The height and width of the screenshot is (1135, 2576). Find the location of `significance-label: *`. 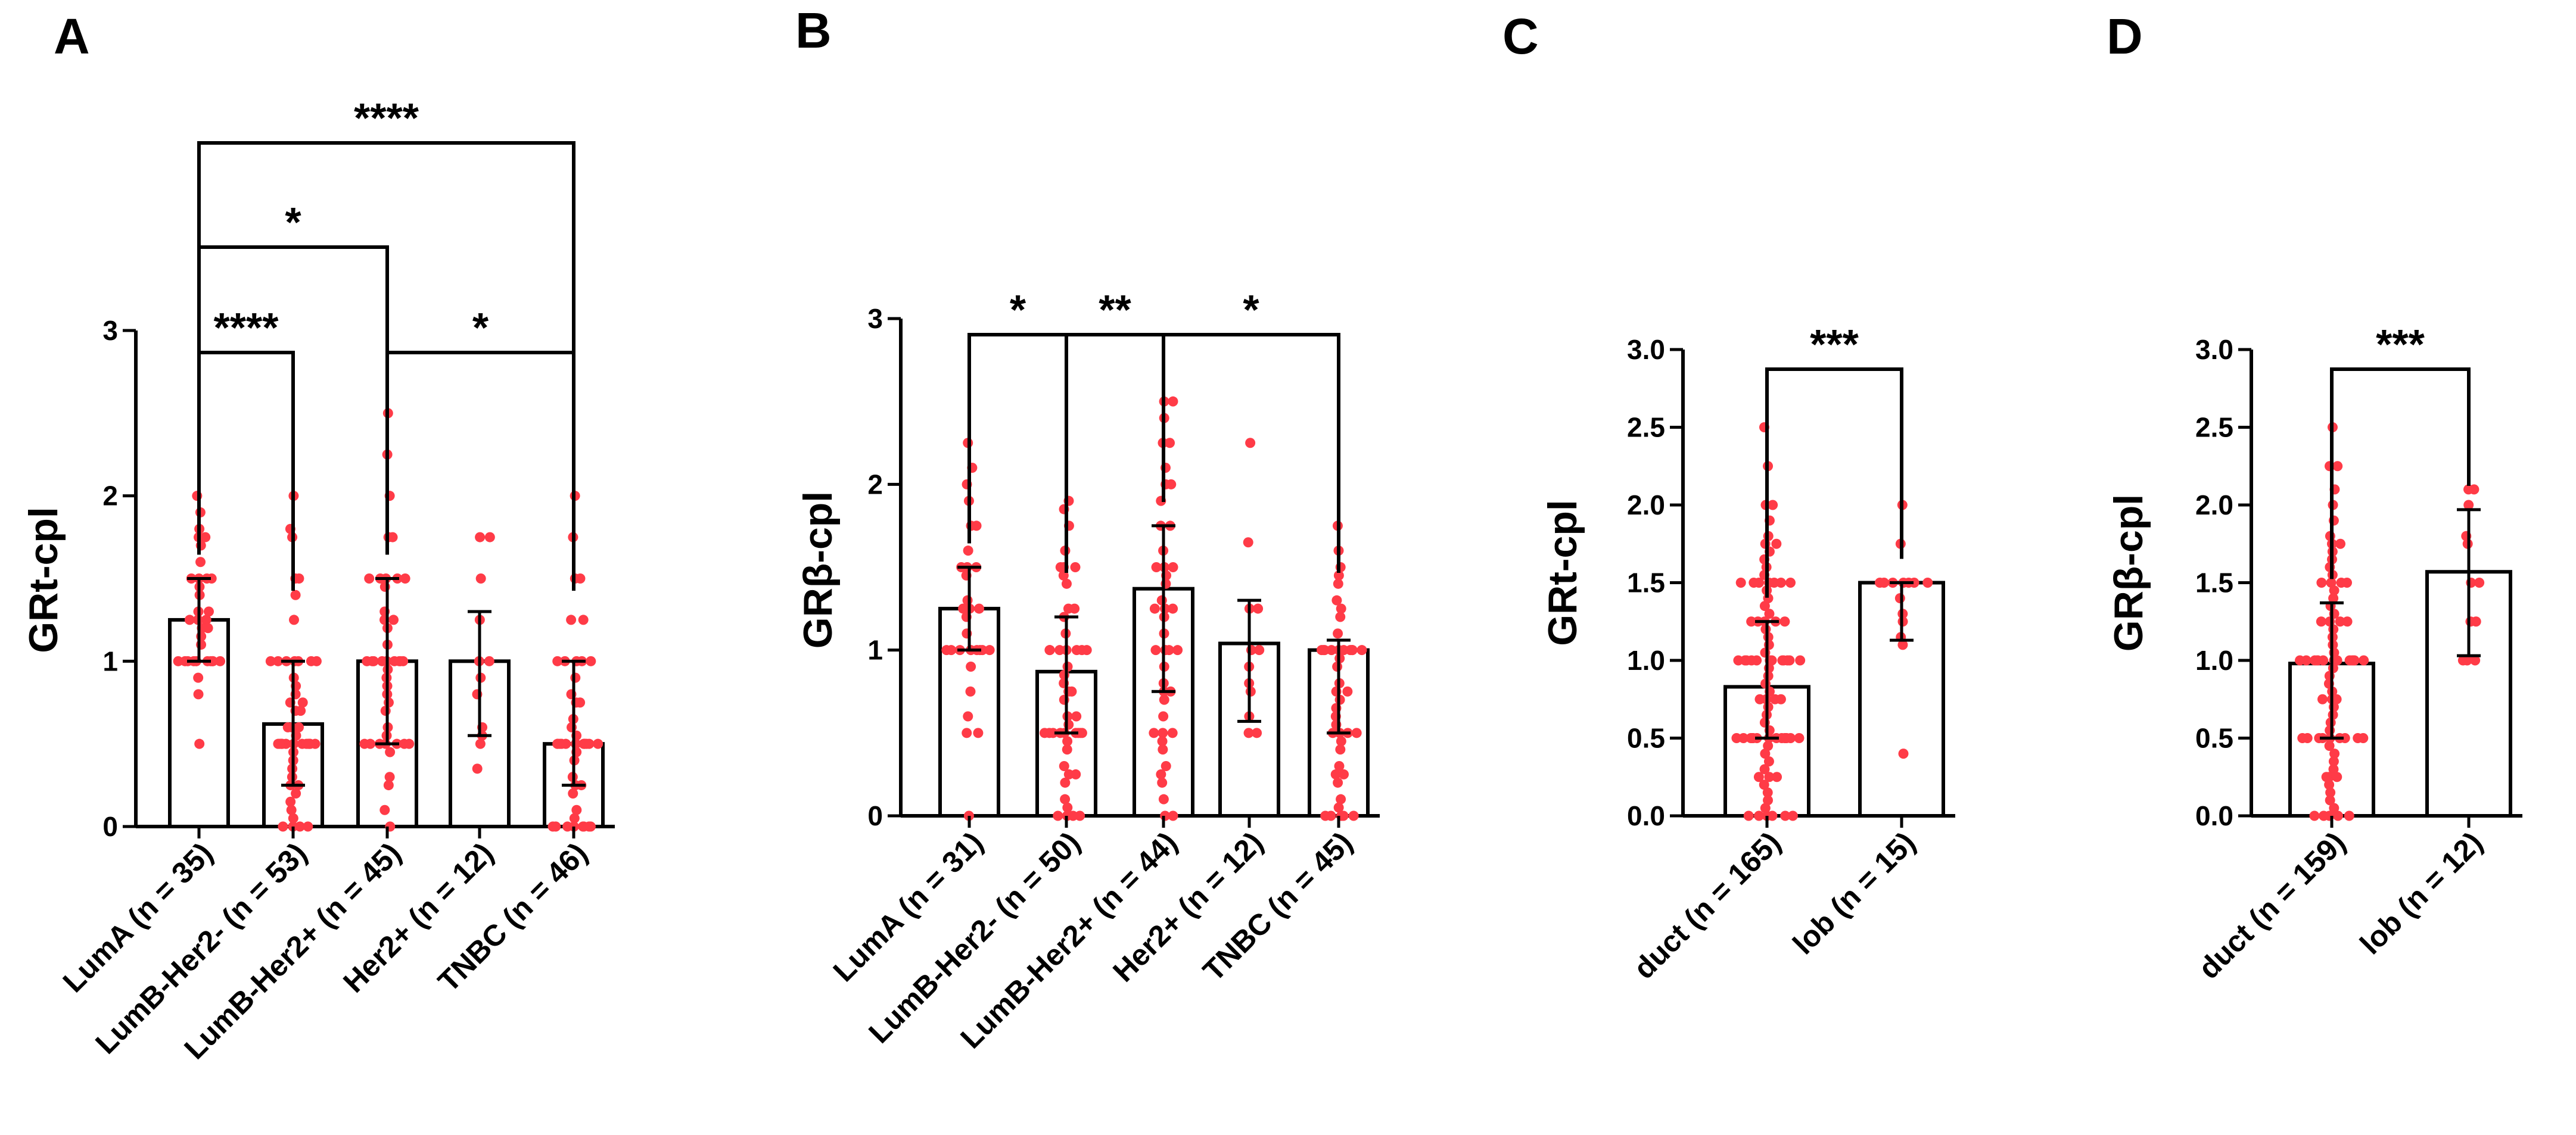

significance-label: * is located at coordinates (480, 327).